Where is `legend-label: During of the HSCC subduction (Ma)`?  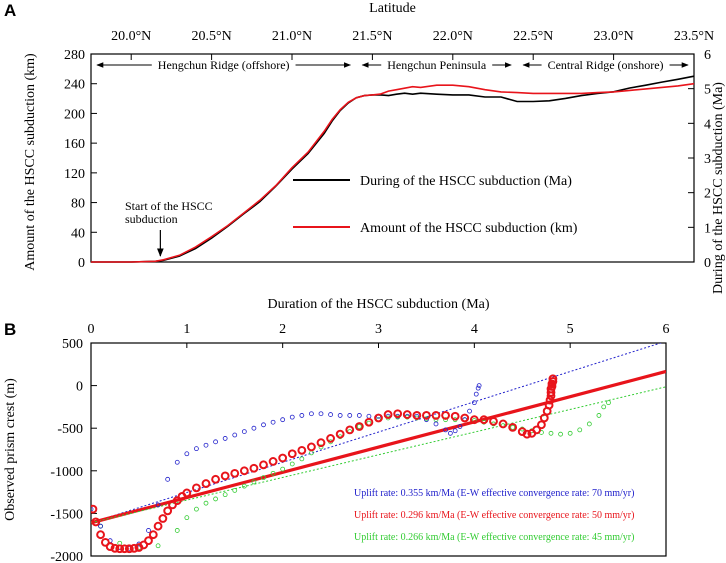
legend-label: During of the HSCC subduction (Ma) is located at coordinates (466, 181).